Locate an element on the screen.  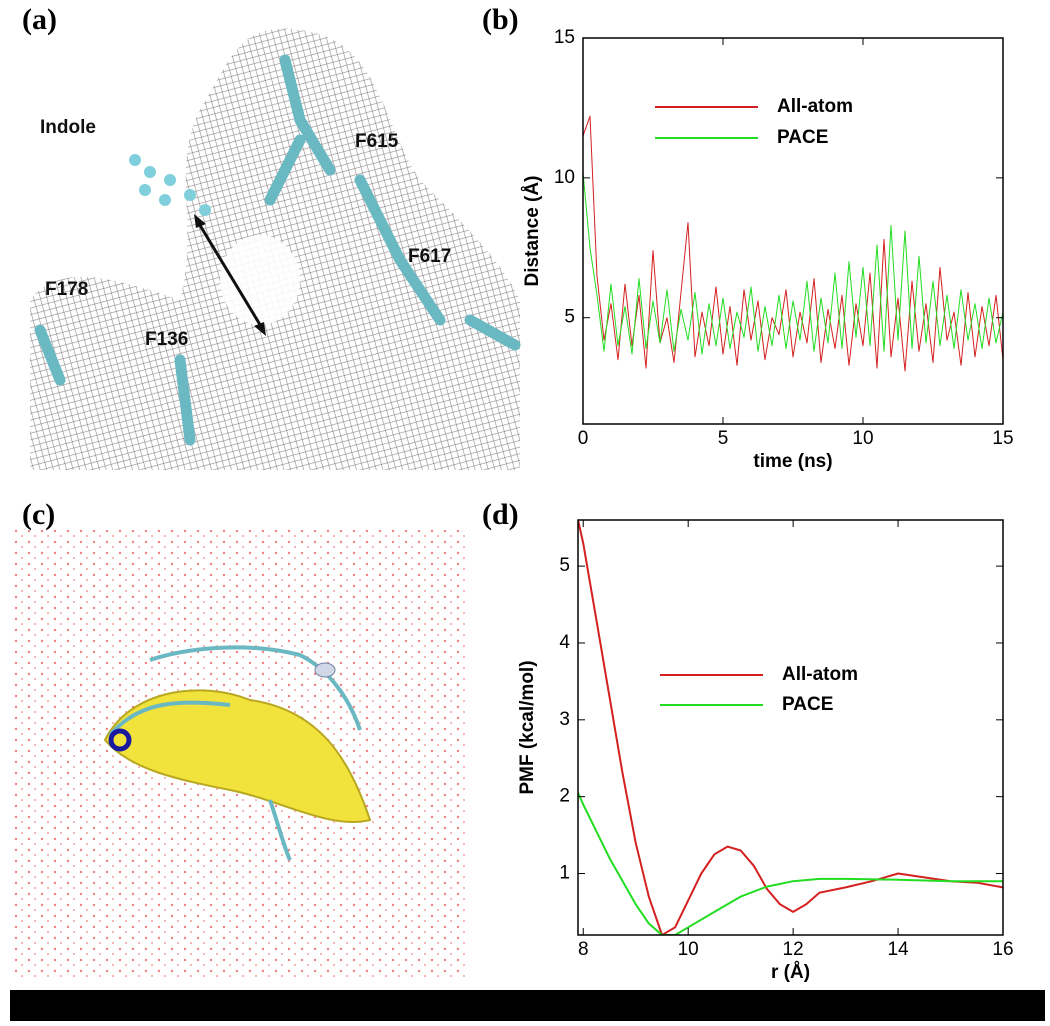
y-tick-label: 15 is located at coordinates (564, 37).